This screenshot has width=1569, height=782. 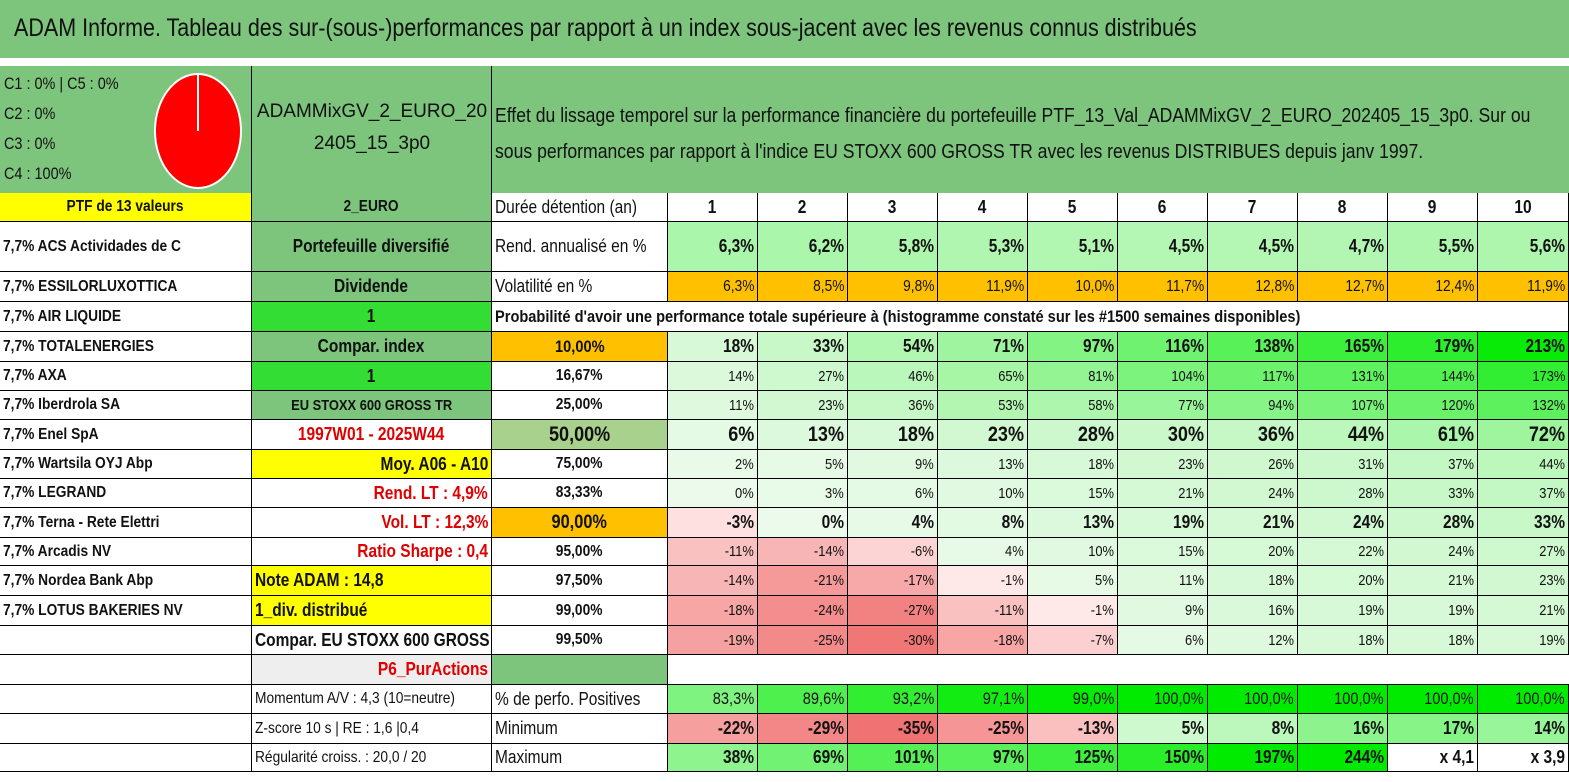 I want to click on probability-cell-text: 165%, so click(x=1364, y=346).